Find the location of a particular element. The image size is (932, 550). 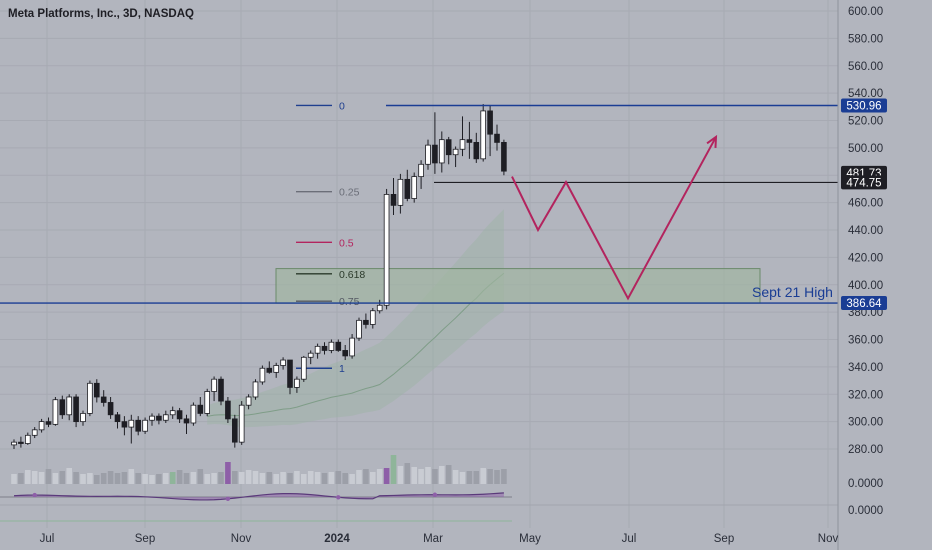

osc-line is located at coordinates (258, 496).